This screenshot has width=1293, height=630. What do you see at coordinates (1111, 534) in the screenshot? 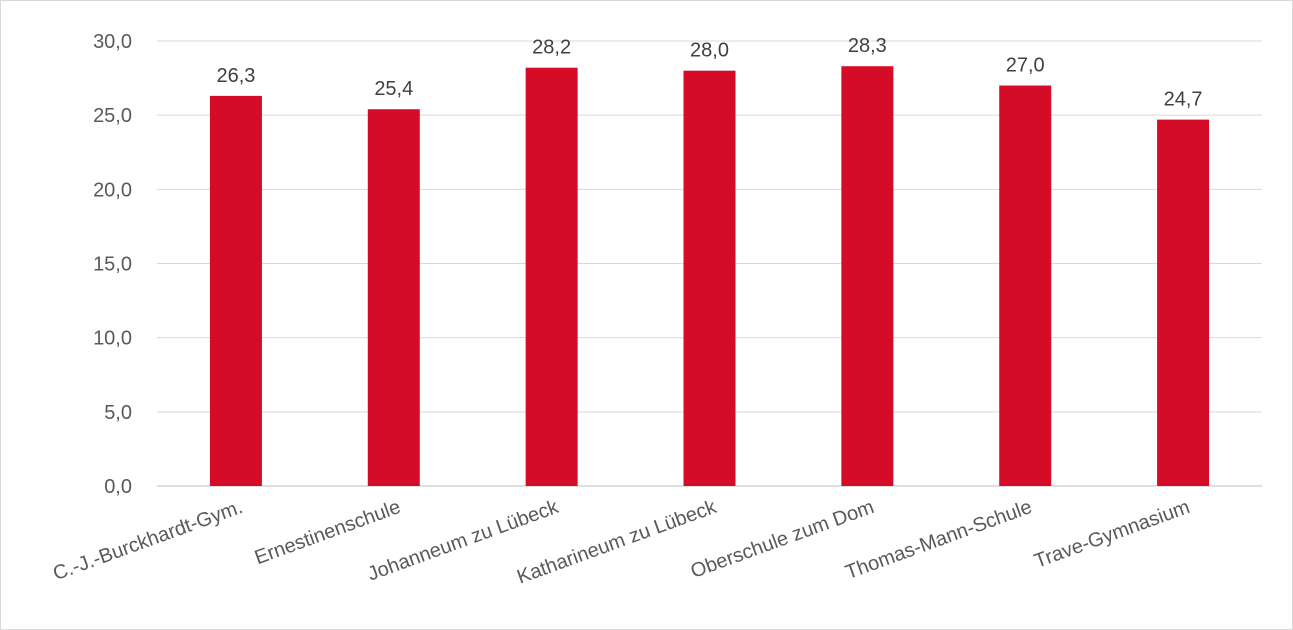
I see `category-label: Trave-Gymnasium` at bounding box center [1111, 534].